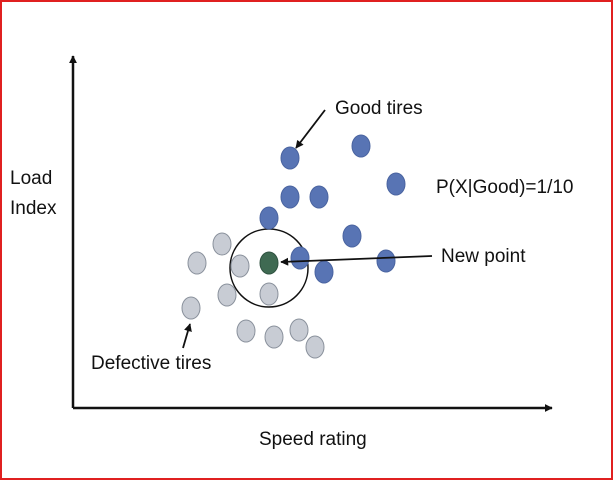 The width and height of the screenshot is (613, 480). I want to click on good-tires-group, so click(332, 209).